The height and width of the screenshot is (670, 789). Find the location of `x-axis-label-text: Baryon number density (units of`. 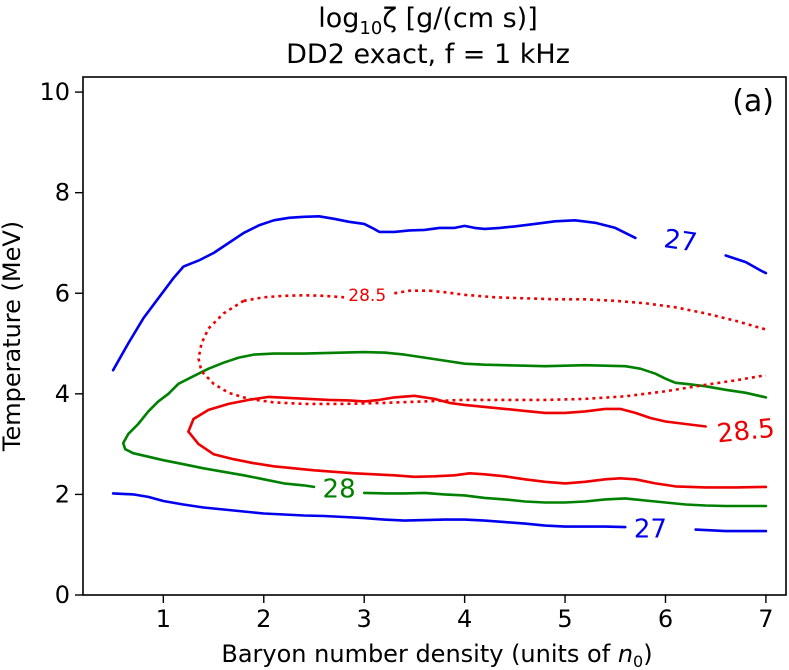

x-axis-label-text: Baryon number density (units of is located at coordinates (419, 654).